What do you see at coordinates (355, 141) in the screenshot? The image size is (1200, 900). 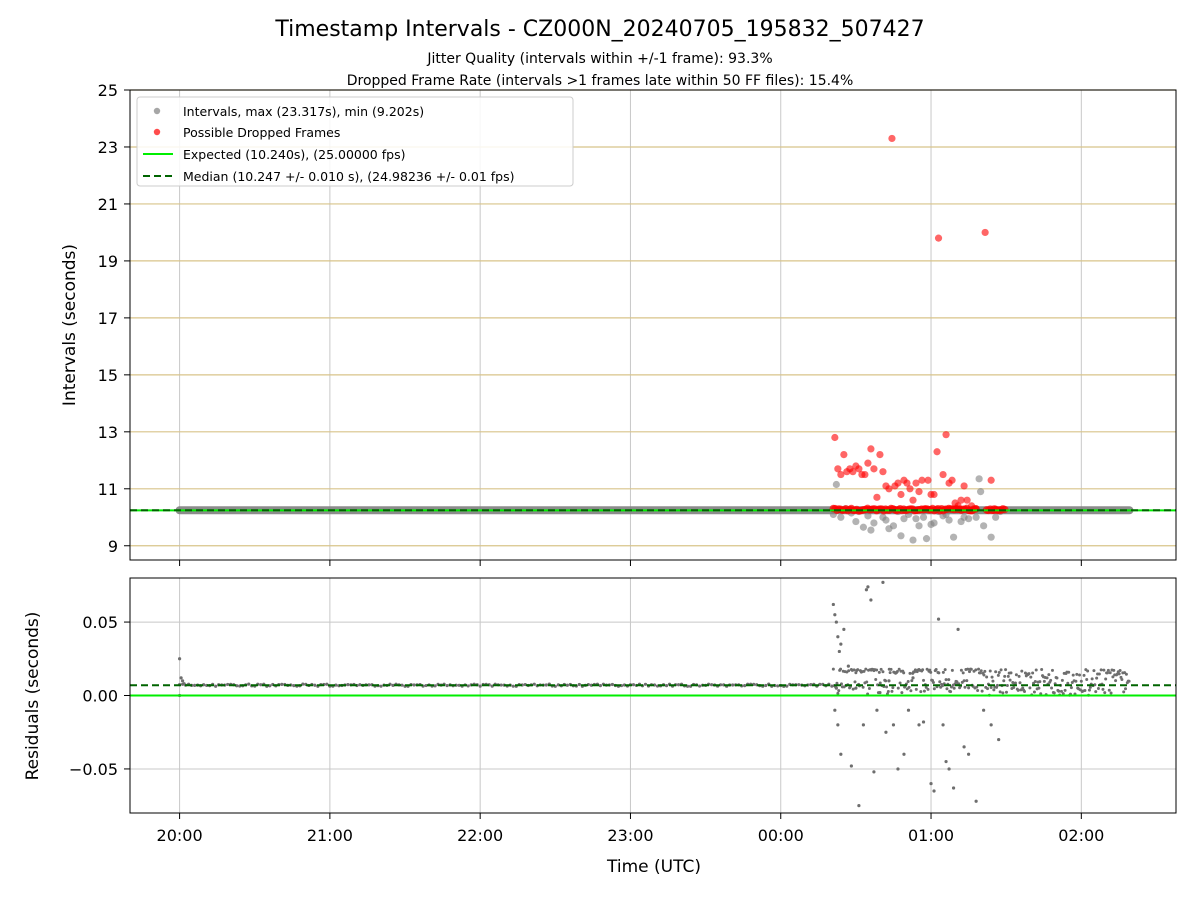 I see `legend-box` at bounding box center [355, 141].